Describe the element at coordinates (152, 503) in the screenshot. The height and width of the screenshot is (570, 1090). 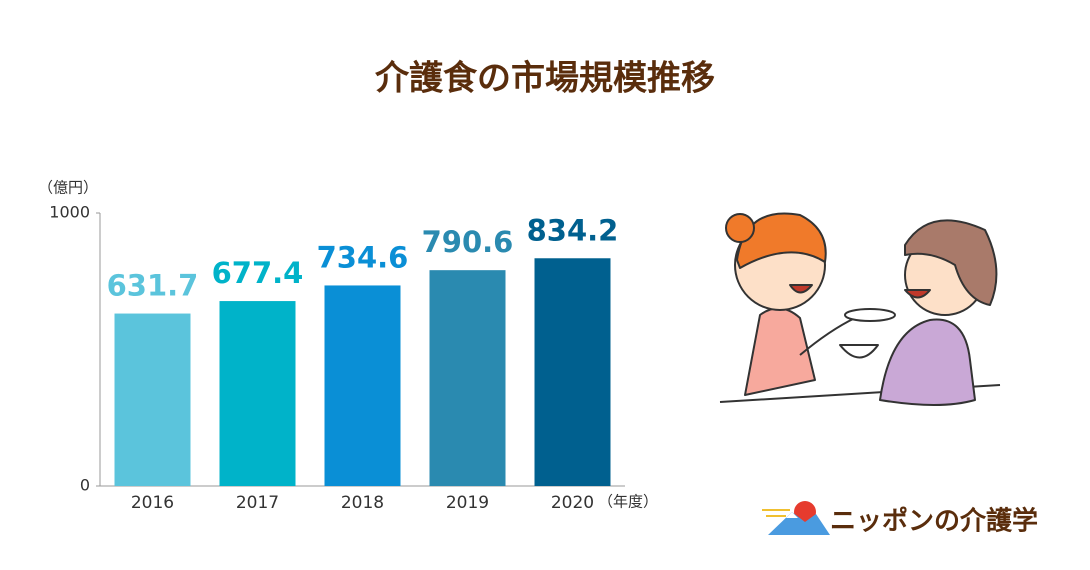
I see `x-tick-label: 2016` at that location.